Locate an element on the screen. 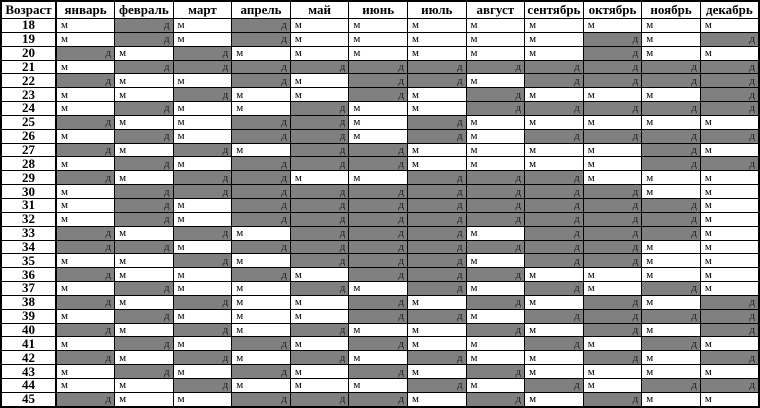 The height and width of the screenshot is (408, 760). age-cell: 32 is located at coordinates (28, 219).